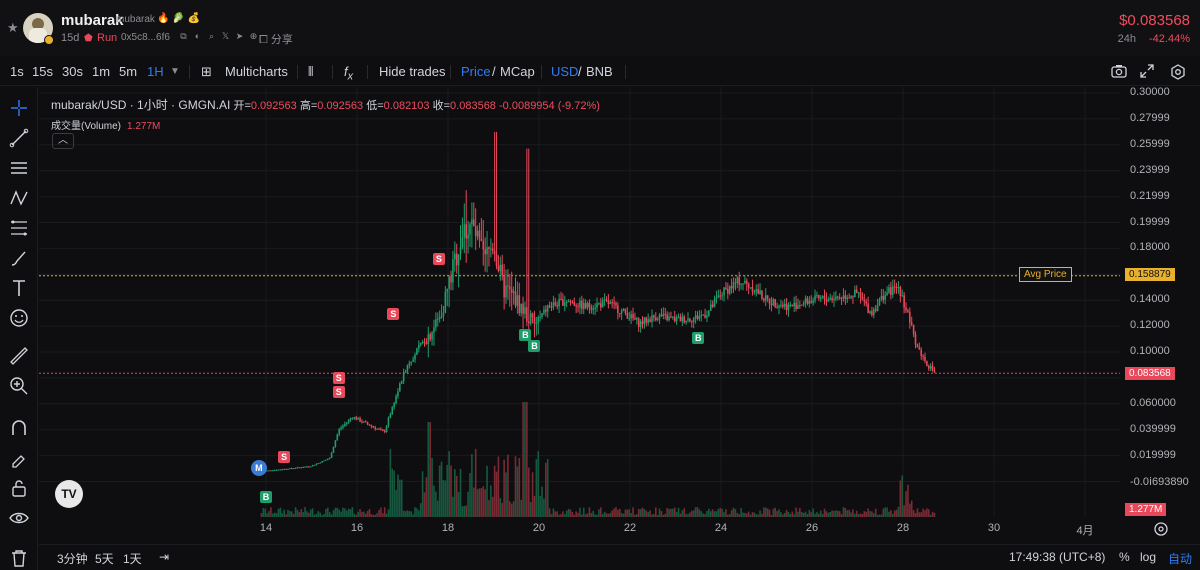 The image size is (1200, 570). Describe the element at coordinates (239, 36) in the screenshot. I see `telegram-icon: ➤` at that location.